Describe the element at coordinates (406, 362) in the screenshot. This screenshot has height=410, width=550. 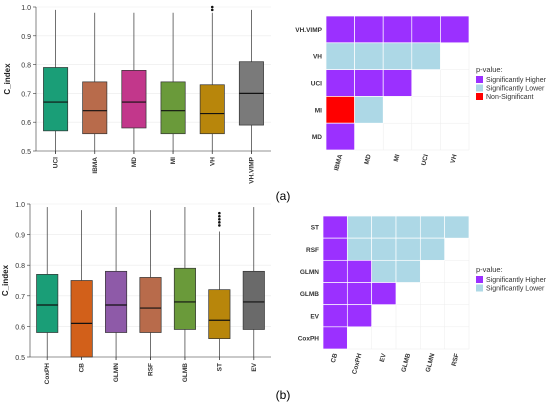
I see `heatmap-col-label: GLMB` at that location.